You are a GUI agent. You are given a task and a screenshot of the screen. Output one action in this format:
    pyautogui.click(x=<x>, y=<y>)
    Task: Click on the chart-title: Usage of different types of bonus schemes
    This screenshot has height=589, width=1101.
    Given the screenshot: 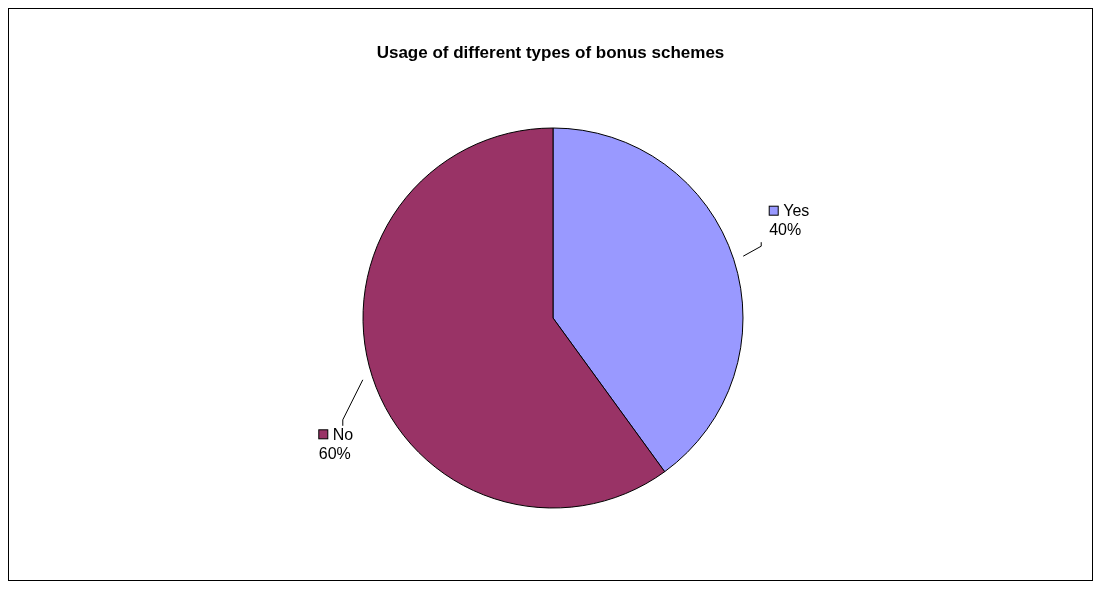 What is the action you would take?
    pyautogui.click(x=550, y=52)
    